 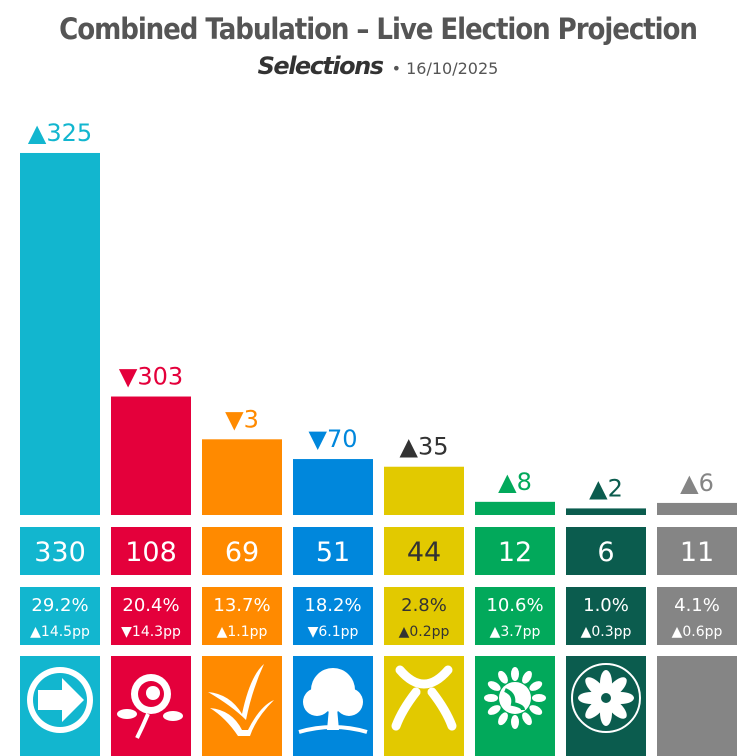 What do you see at coordinates (697, 605) in the screenshot?
I see `vote-share-label: 4.1%` at bounding box center [697, 605].